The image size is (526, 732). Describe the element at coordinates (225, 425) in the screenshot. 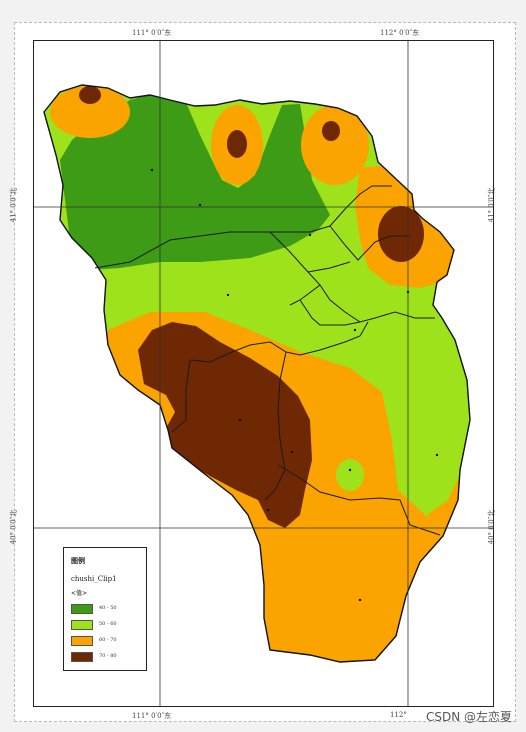

I see `zone-70-80-central` at that location.